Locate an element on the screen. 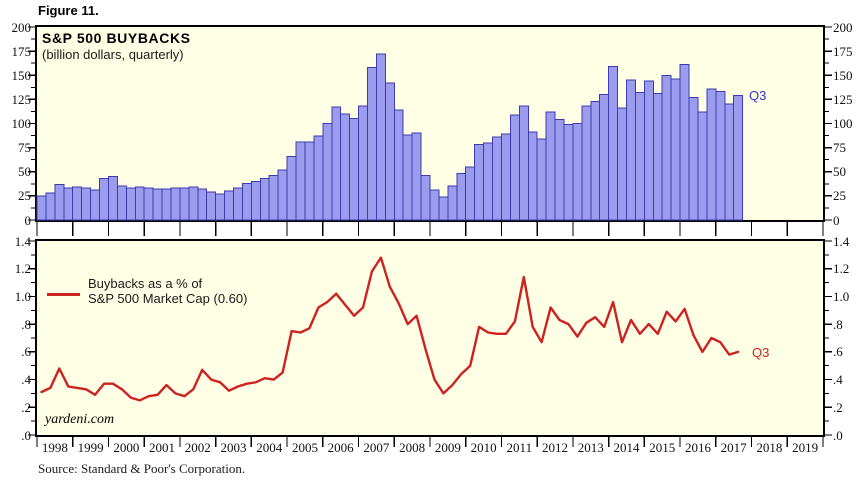  year-label: 1998 is located at coordinates (54, 447).